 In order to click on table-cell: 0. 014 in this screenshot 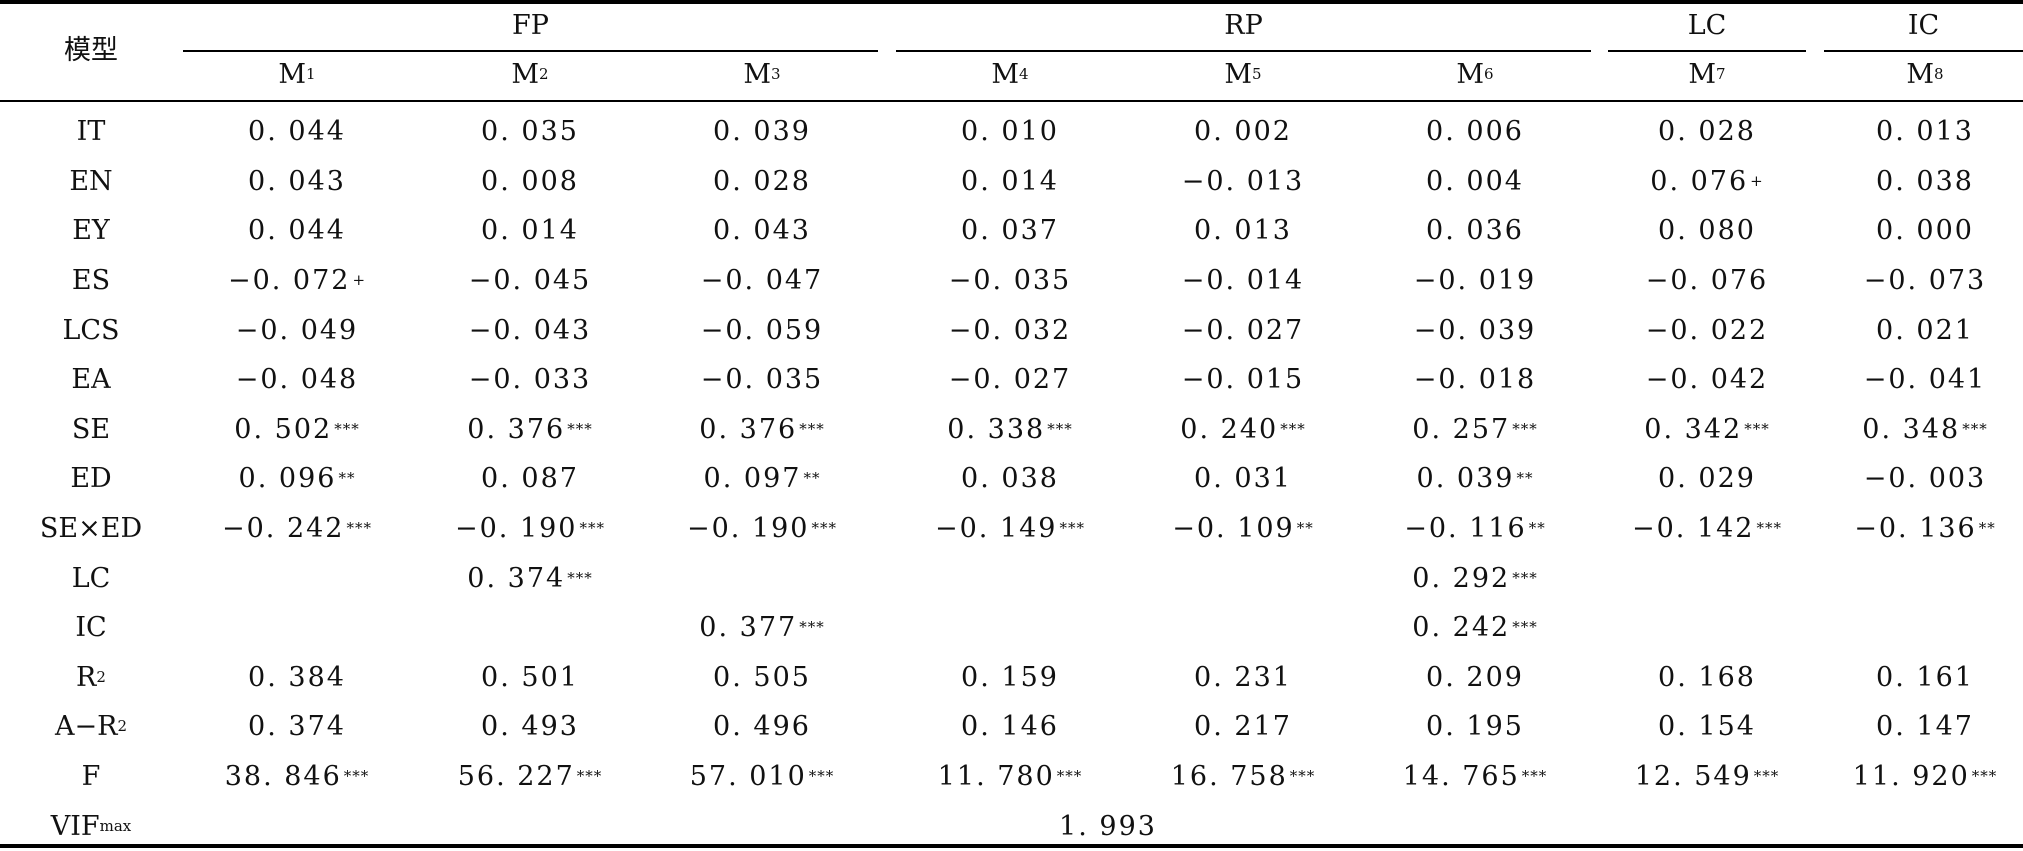, I will do `click(1010, 181)`.